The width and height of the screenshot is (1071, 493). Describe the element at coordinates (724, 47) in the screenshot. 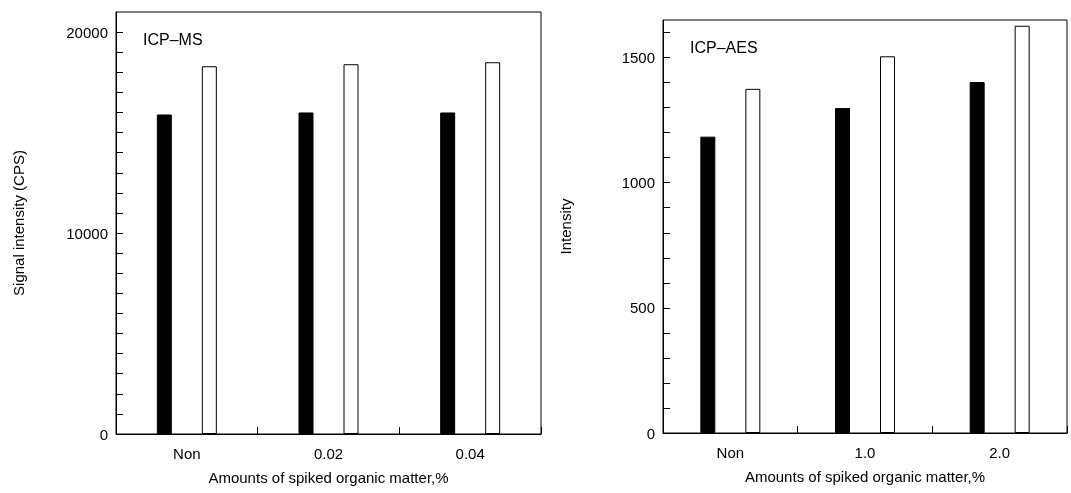

I see `text: ICP–AES` at that location.